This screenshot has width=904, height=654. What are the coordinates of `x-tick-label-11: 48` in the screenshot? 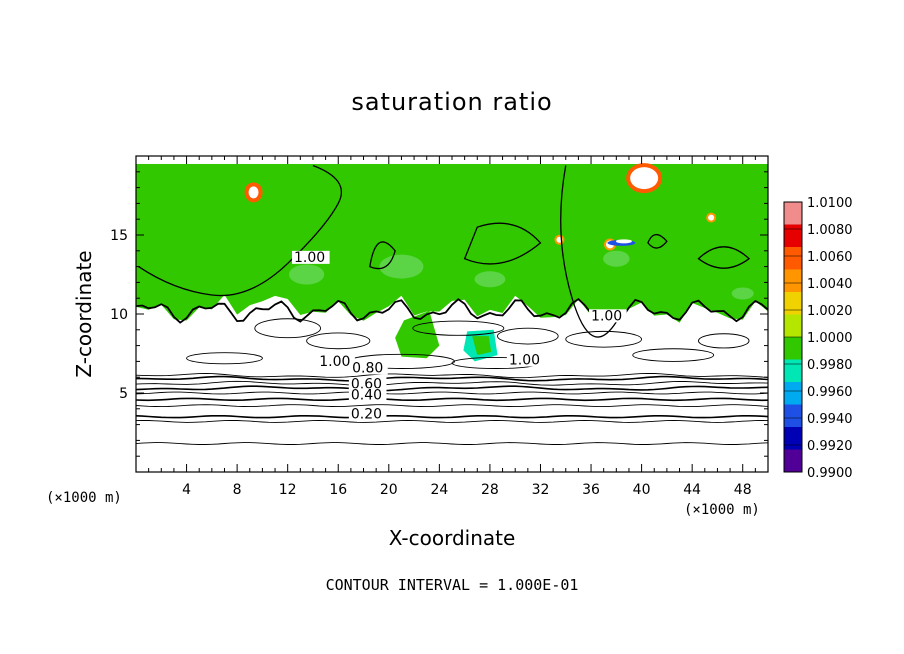 It's located at (743, 490).